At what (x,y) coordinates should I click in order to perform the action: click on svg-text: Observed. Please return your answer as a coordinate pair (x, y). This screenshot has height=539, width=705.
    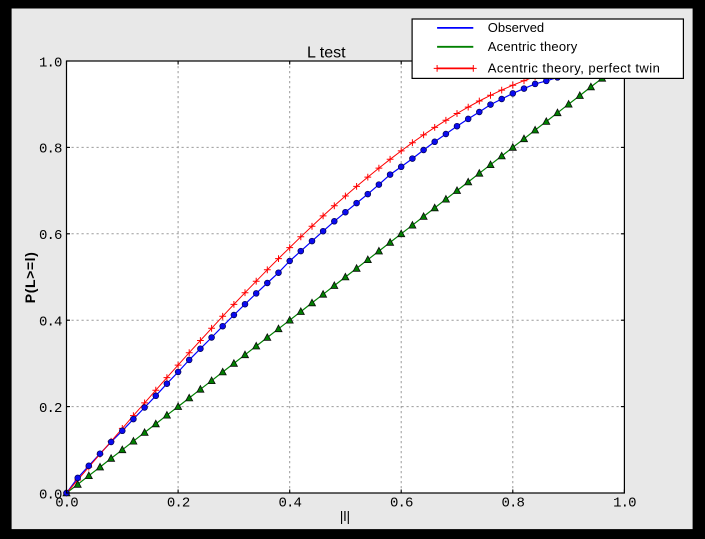
    Looking at the image, I should click on (516, 27).